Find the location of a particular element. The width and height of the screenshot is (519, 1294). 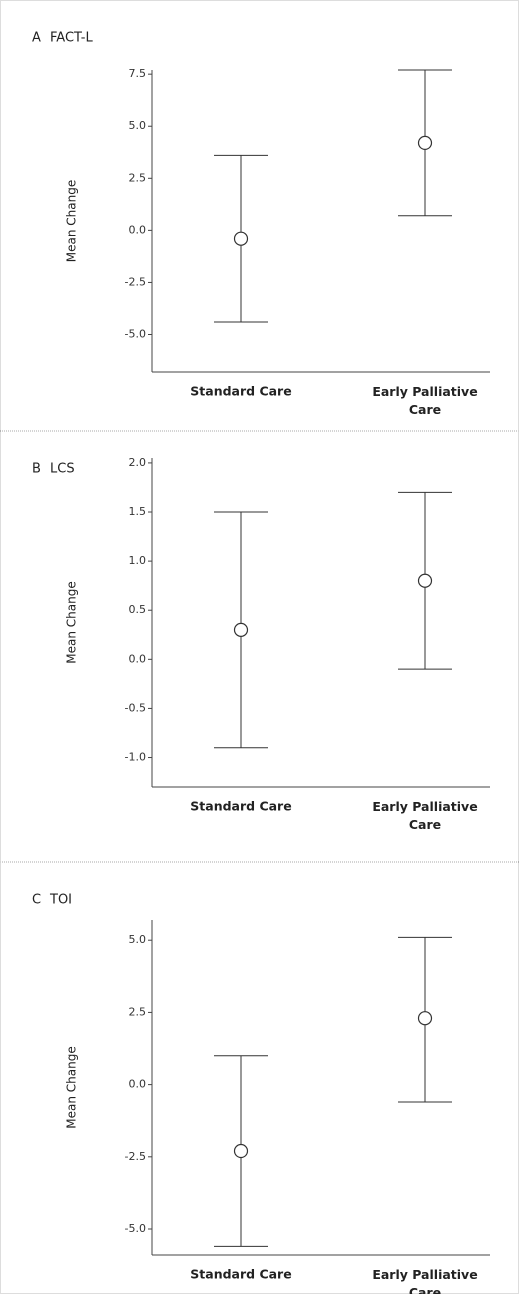

y-tick-label: -1.0 is located at coordinates (135, 757).